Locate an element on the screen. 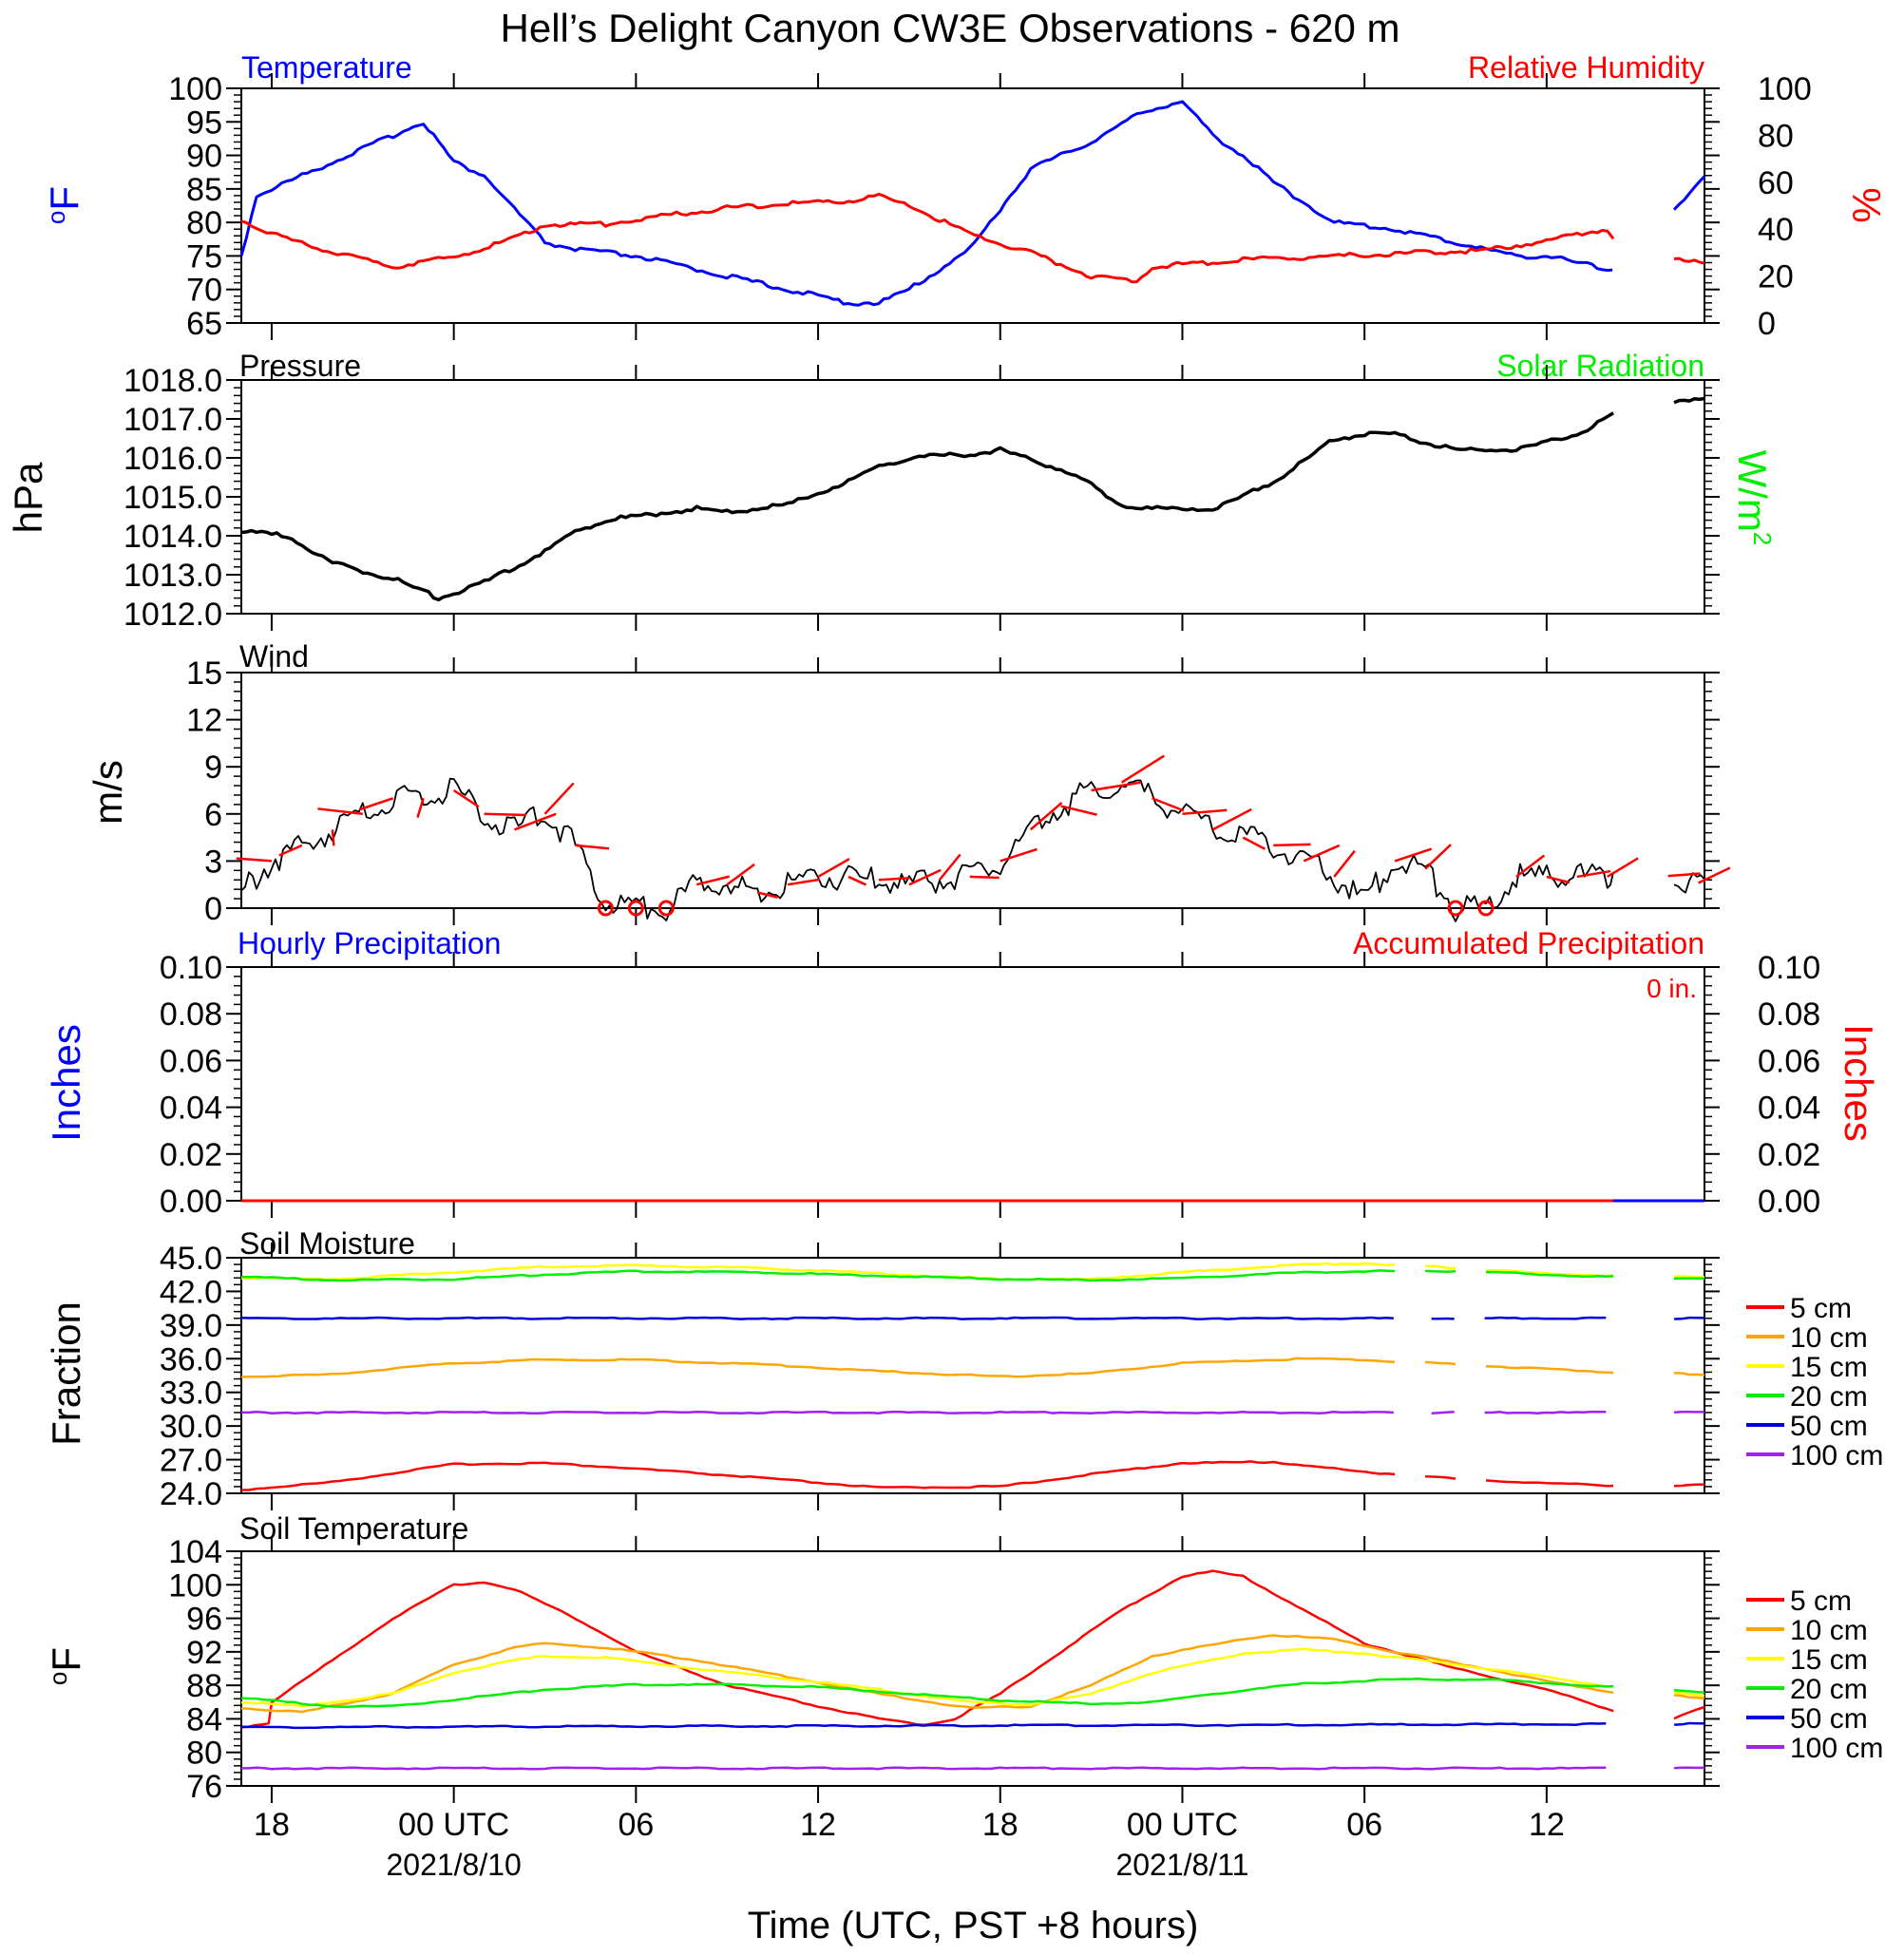 The width and height of the screenshot is (1904, 1955). y-tick-label: 24.0 is located at coordinates (191, 1494).